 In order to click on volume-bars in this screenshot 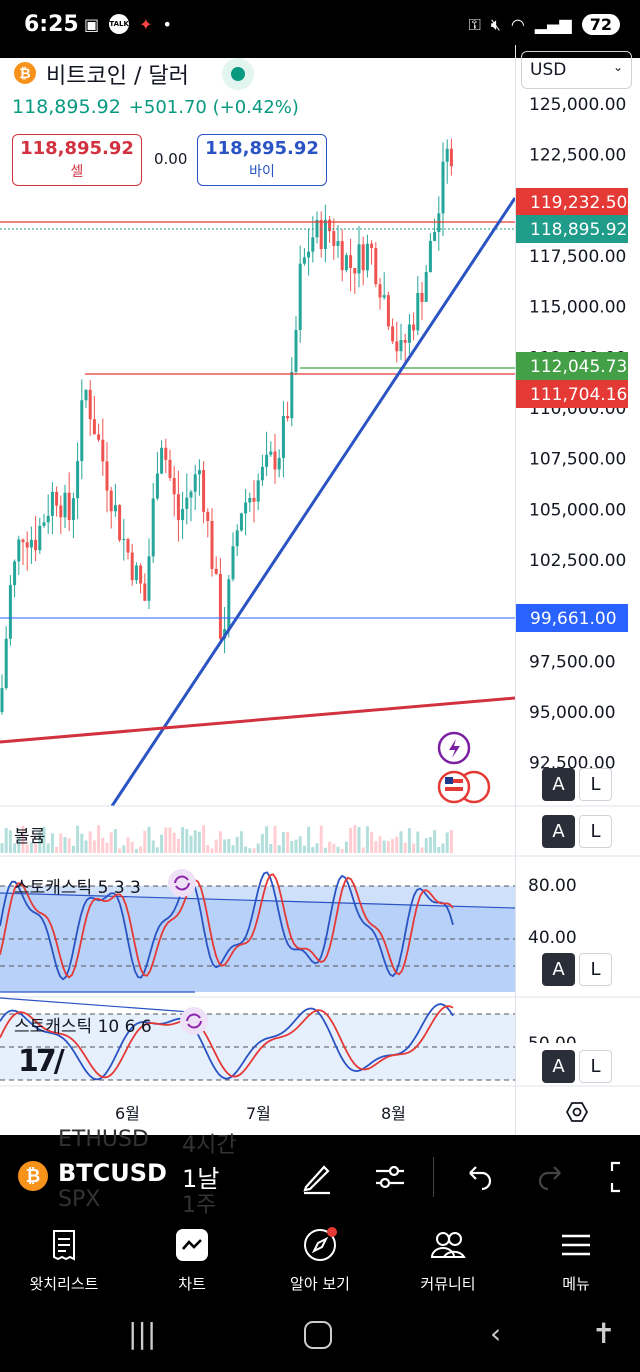, I will do `click(226, 839)`.